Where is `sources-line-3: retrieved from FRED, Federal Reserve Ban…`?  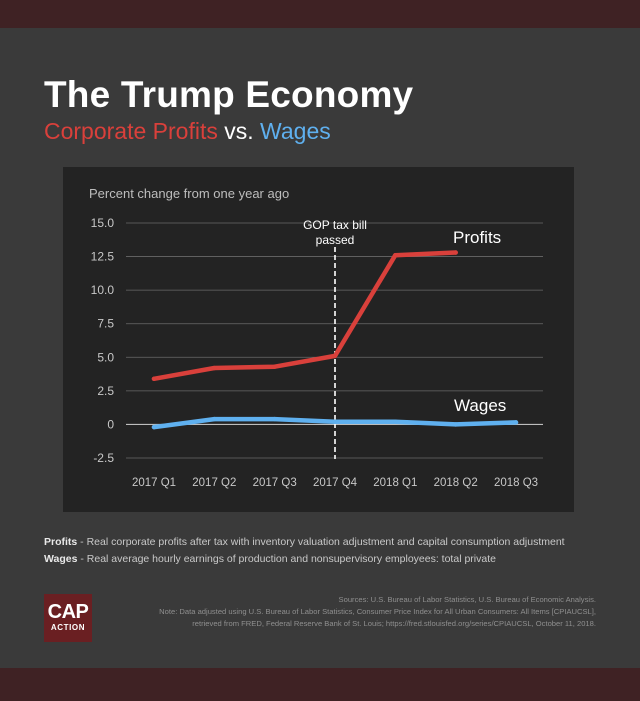 sources-line-3: retrieved from FRED, Federal Reserve Ban… is located at coordinates (394, 623).